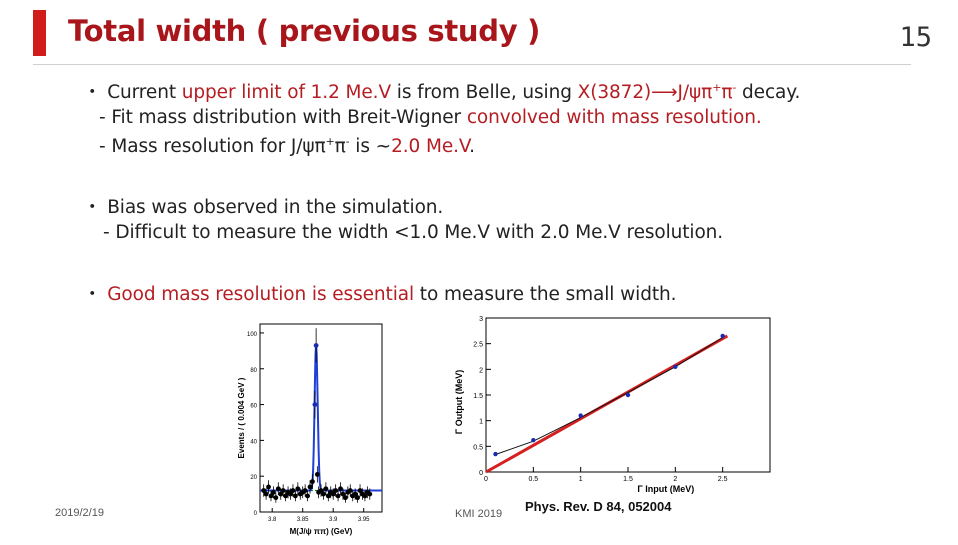  Describe the element at coordinates (479, 514) in the screenshot. I see `footer-venue: KMI 2019` at that location.